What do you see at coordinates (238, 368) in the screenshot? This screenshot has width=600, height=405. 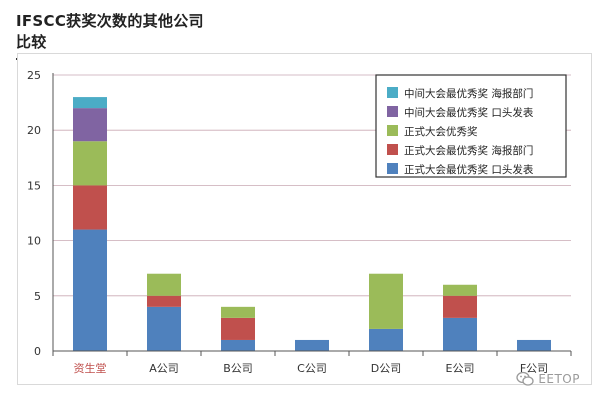 I see `x-tick-label: B公司` at bounding box center [238, 368].